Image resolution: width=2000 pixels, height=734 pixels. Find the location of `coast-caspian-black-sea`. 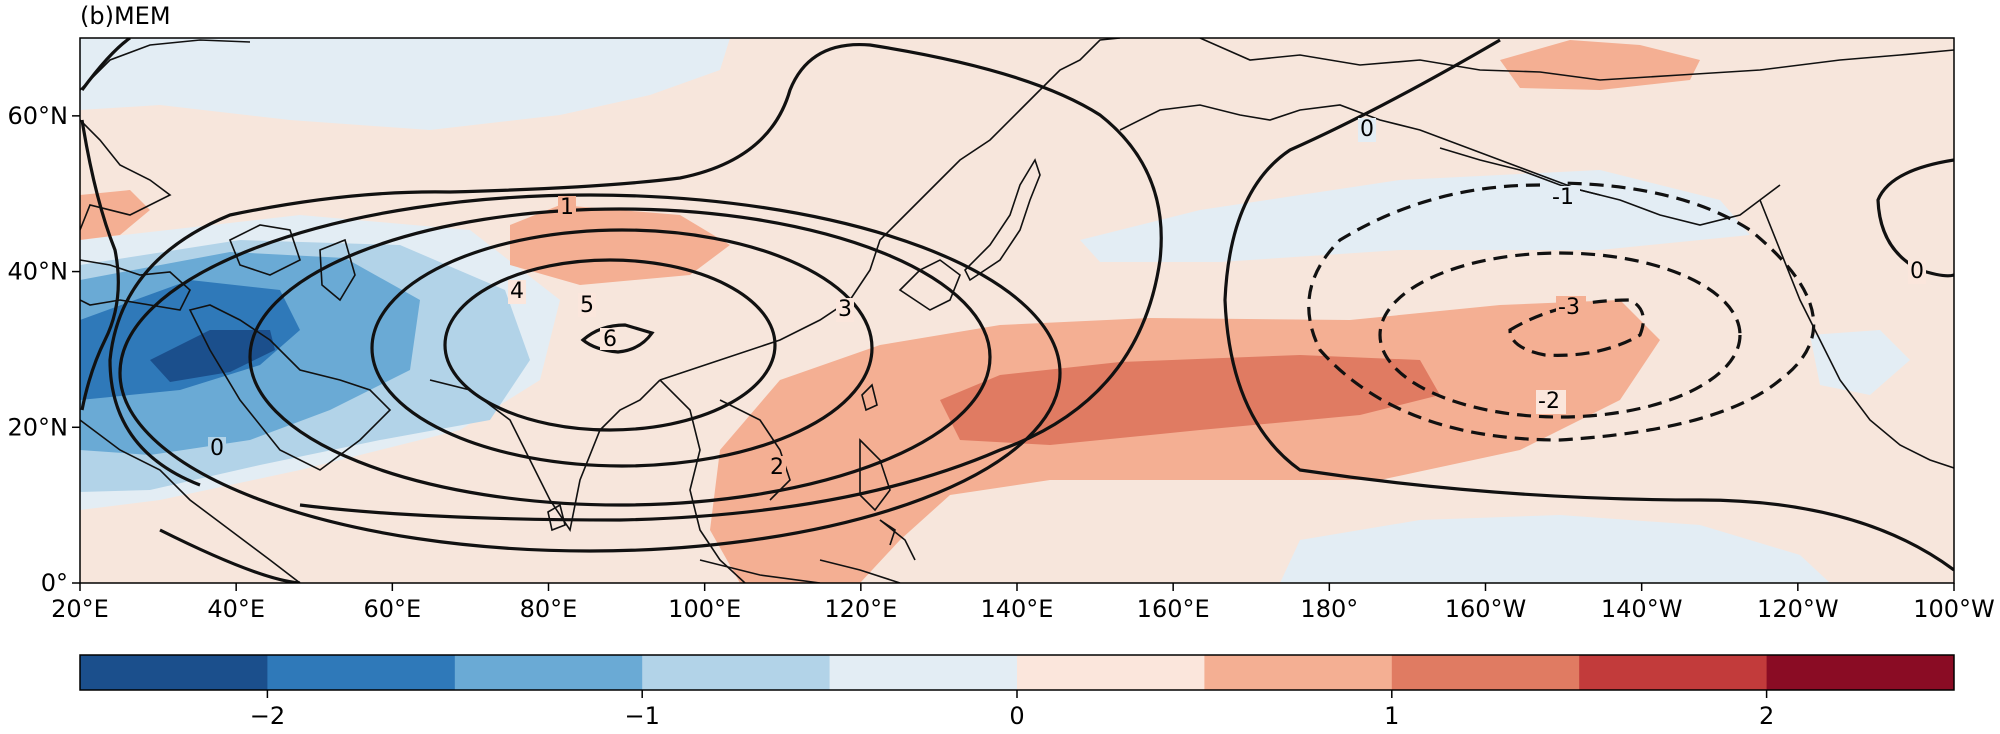

coast-caspian-black-sea is located at coordinates (292, 263).